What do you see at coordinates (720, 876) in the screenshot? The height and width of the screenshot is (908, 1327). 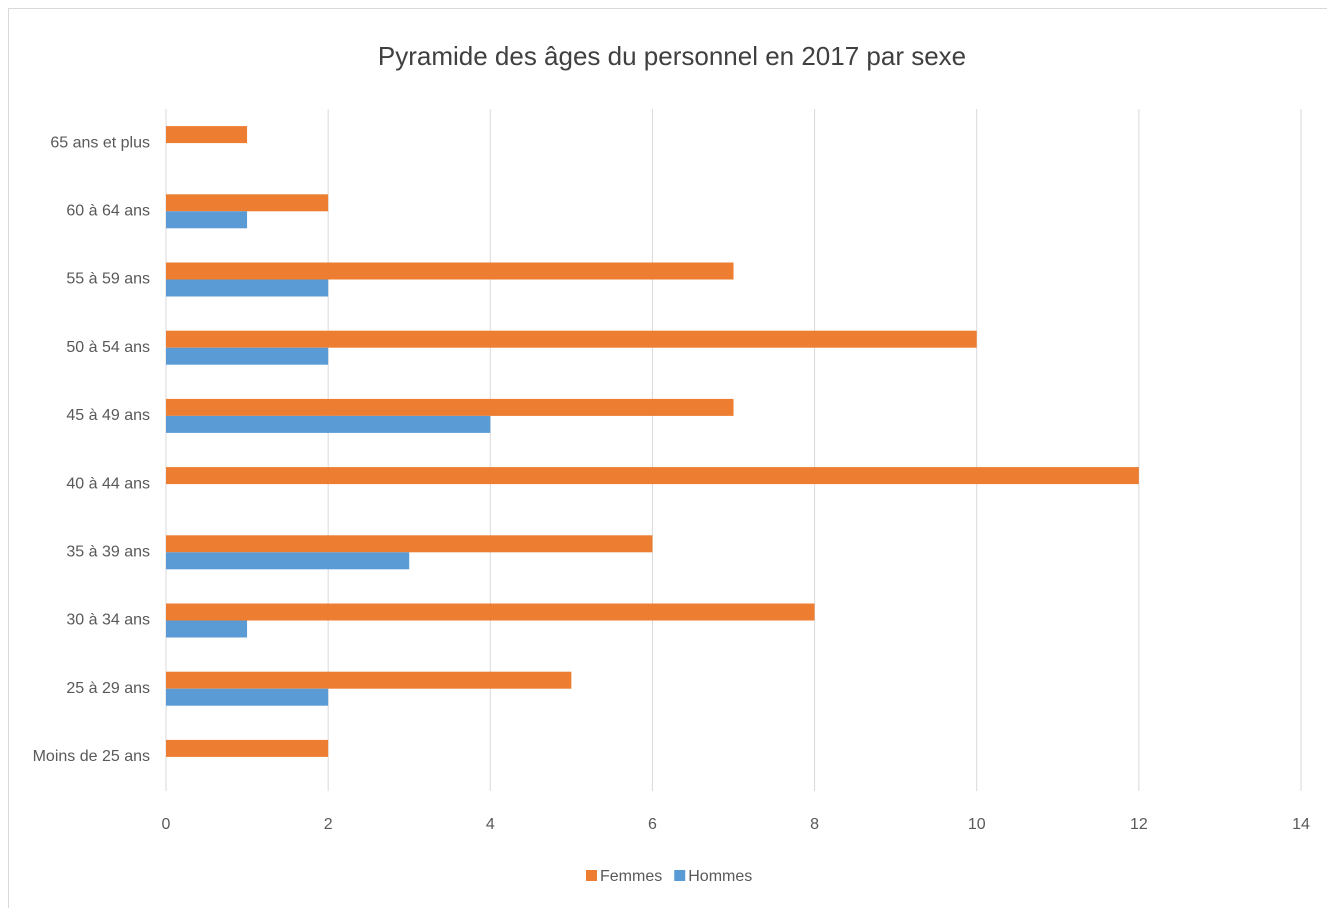 I see `legend-label: Hommes` at bounding box center [720, 876].